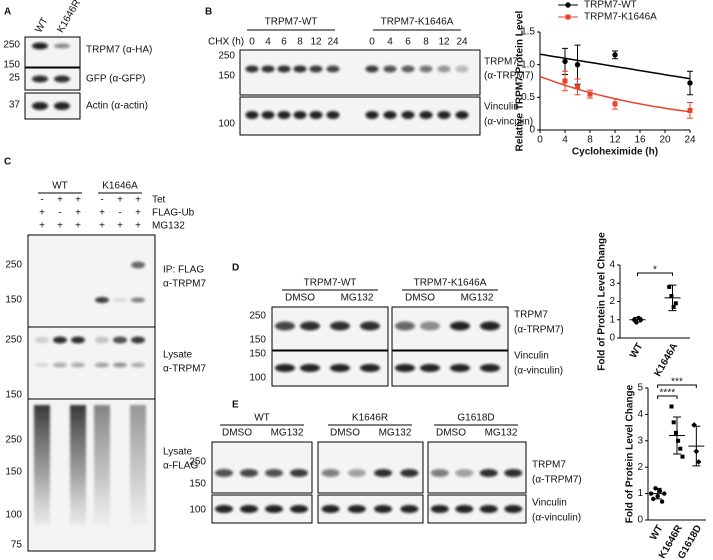 This screenshot has height=560, width=713. What do you see at coordinates (677, 382) in the screenshot?
I see `significance-label: ***` at bounding box center [677, 382].